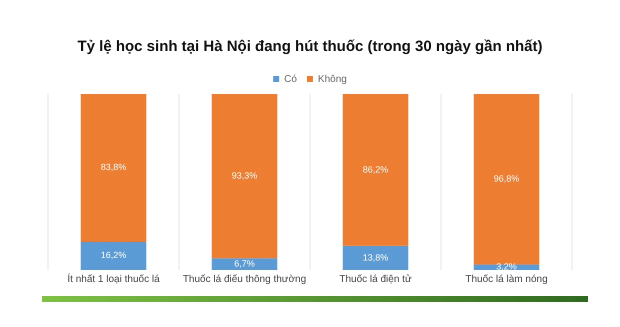 This screenshot has width=620, height=327. I want to click on data-label: 86,2%, so click(375, 169).